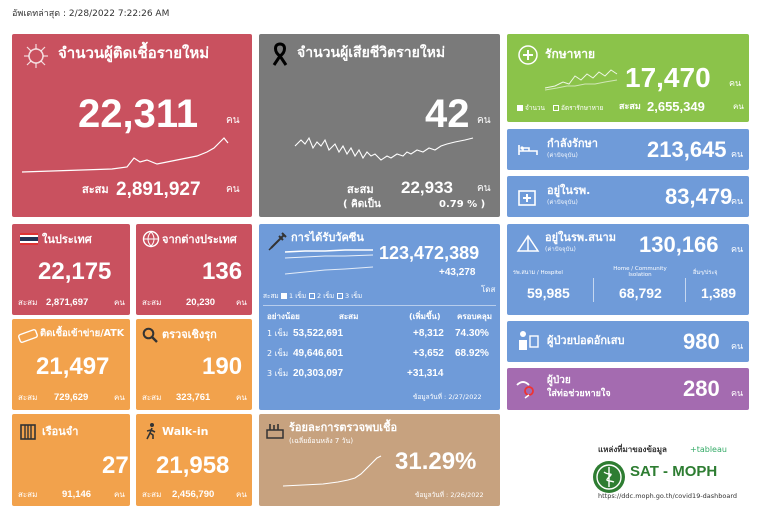  I want to click on vaccine-row-cov: 68.92%, so click(472, 353).